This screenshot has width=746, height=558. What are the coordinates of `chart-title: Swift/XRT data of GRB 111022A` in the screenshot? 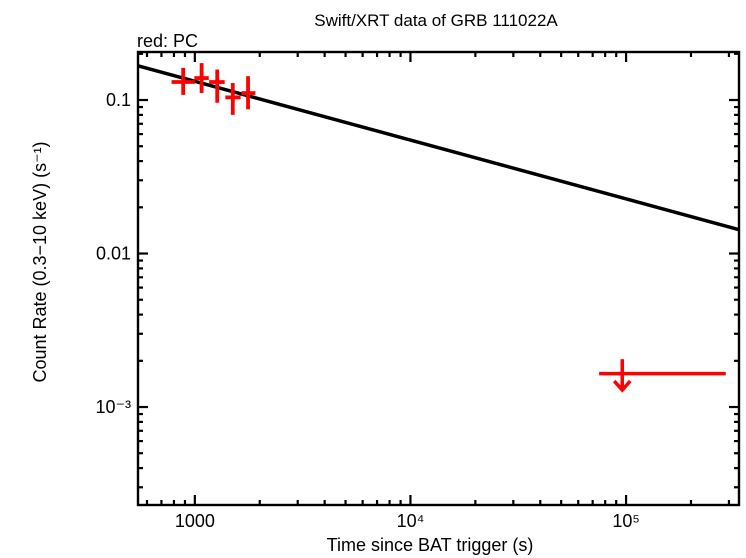 It's located at (436, 20).